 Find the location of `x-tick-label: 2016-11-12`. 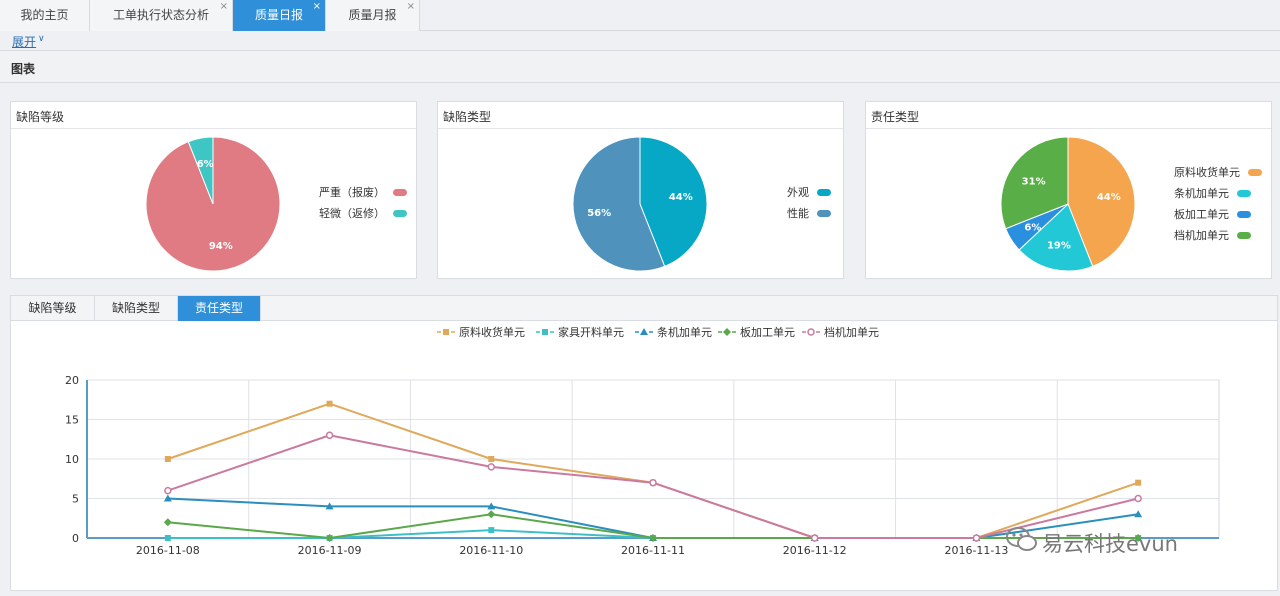

x-tick-label: 2016-11-12 is located at coordinates (815, 550).